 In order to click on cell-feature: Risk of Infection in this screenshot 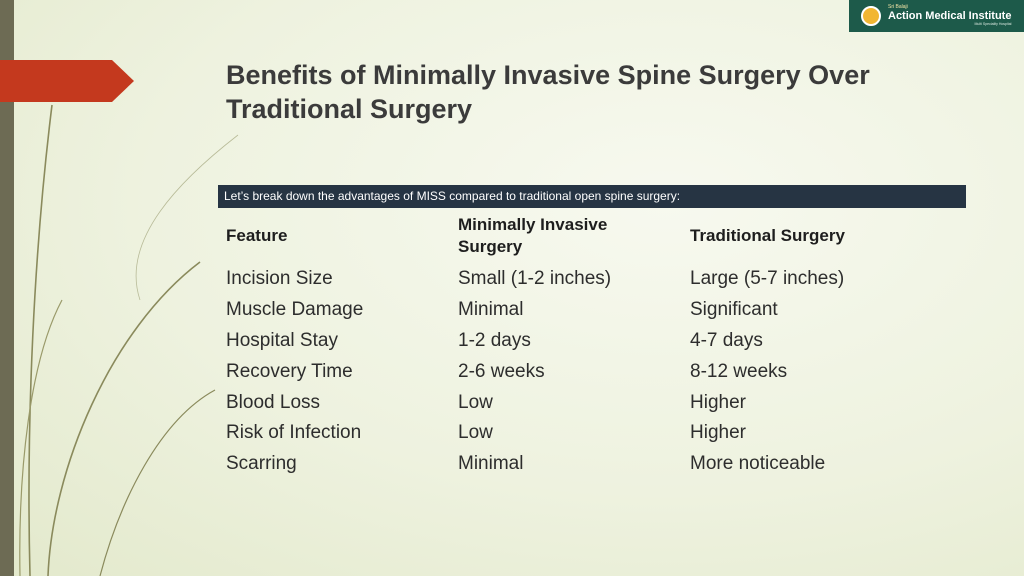, I will do `click(294, 433)`.